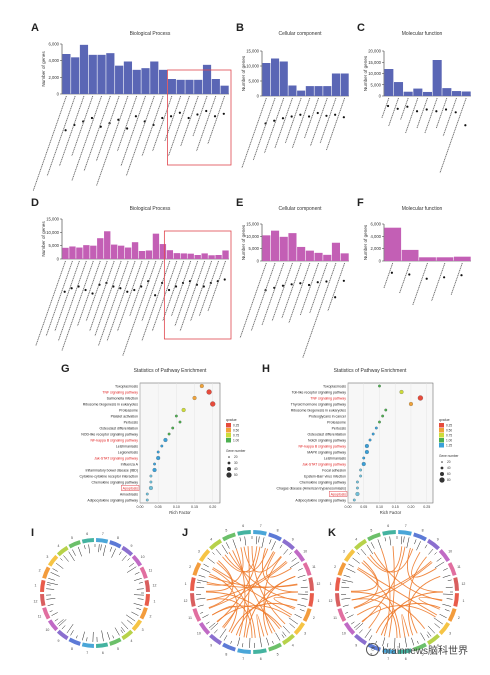 Image resolution: width=490 pixels, height=675 pixels. I want to click on pathway-label: NOD-like receptor signaling pathway, so click(109, 434).